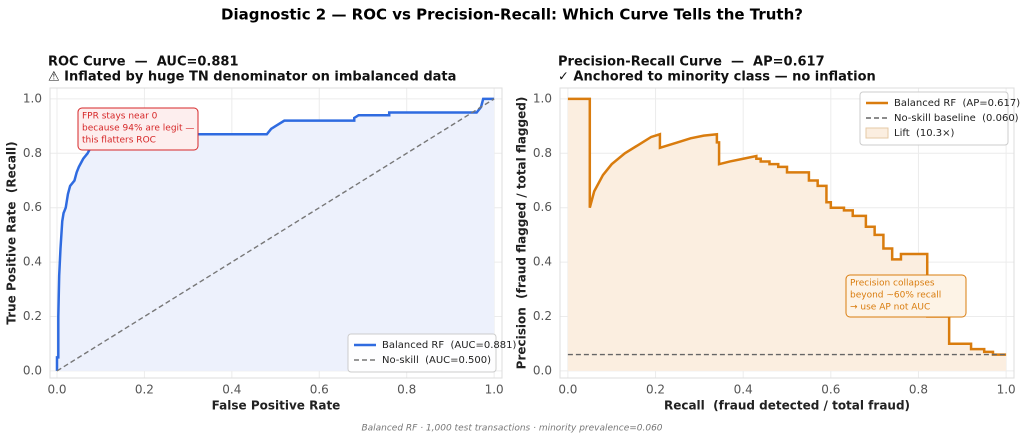 This screenshot has height=440, width=1024. I want to click on annotation-text: beyond ~60% recall, so click(895, 296).